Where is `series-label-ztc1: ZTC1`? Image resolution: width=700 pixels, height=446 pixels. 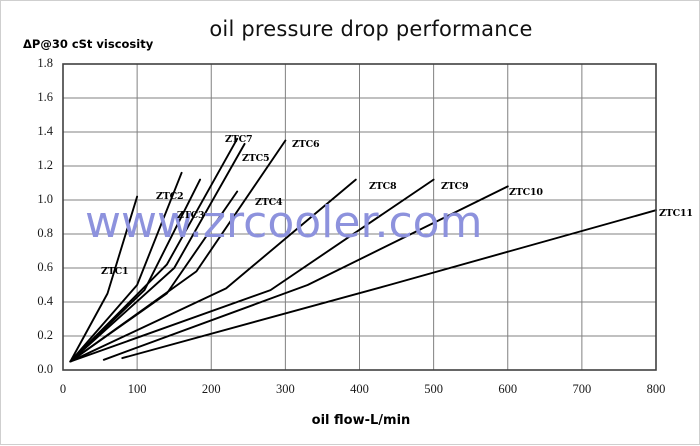 series-label-ztc1: ZTC1 is located at coordinates (115, 271).